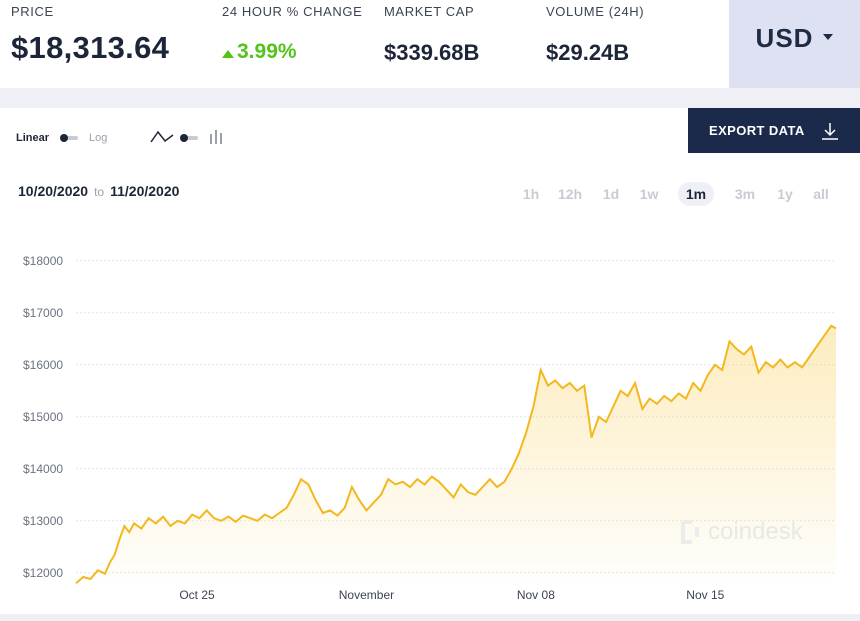 The image size is (860, 621). What do you see at coordinates (197, 595) in the screenshot?
I see `x-tick-label: Oct 25` at bounding box center [197, 595].